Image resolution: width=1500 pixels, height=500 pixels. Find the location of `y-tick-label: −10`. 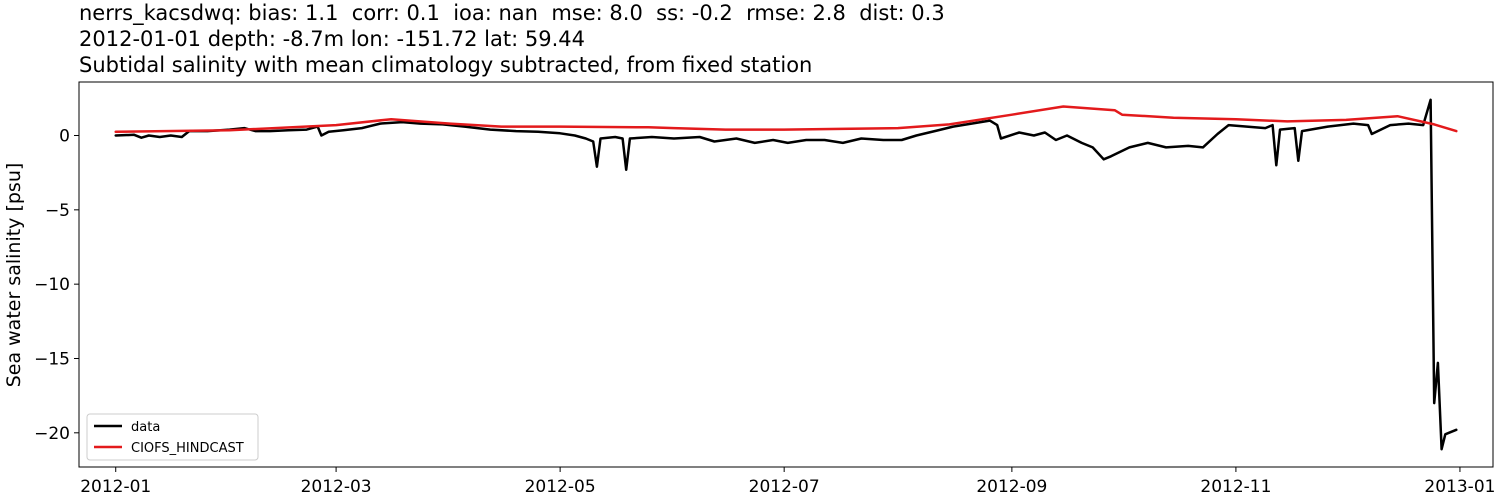

y-tick-label: −10 is located at coordinates (52, 285).